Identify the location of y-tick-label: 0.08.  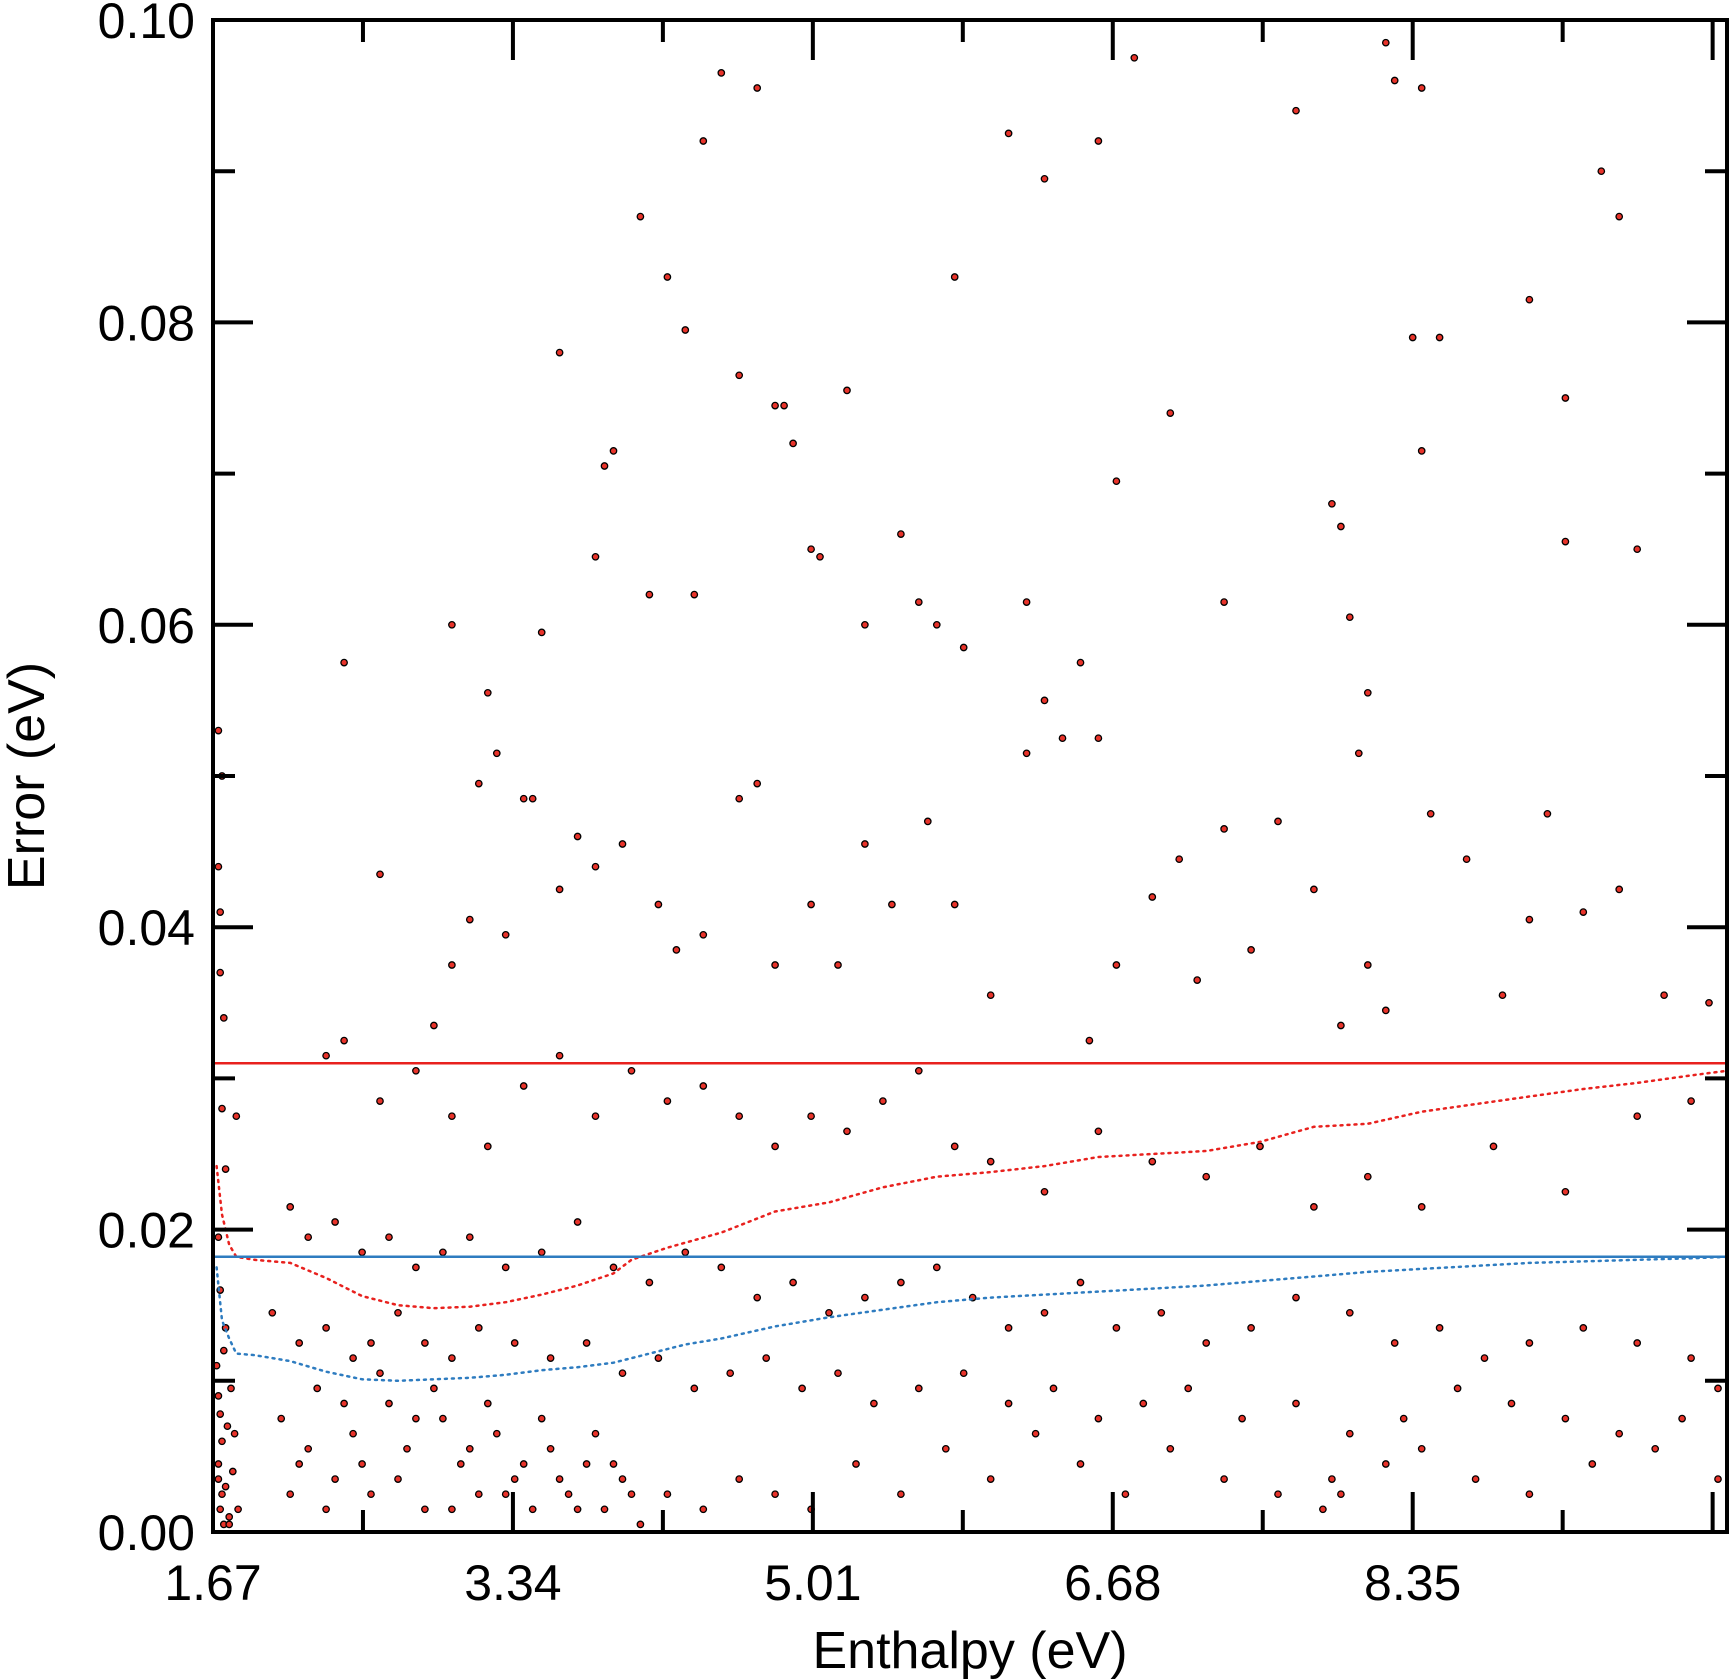
(146, 323).